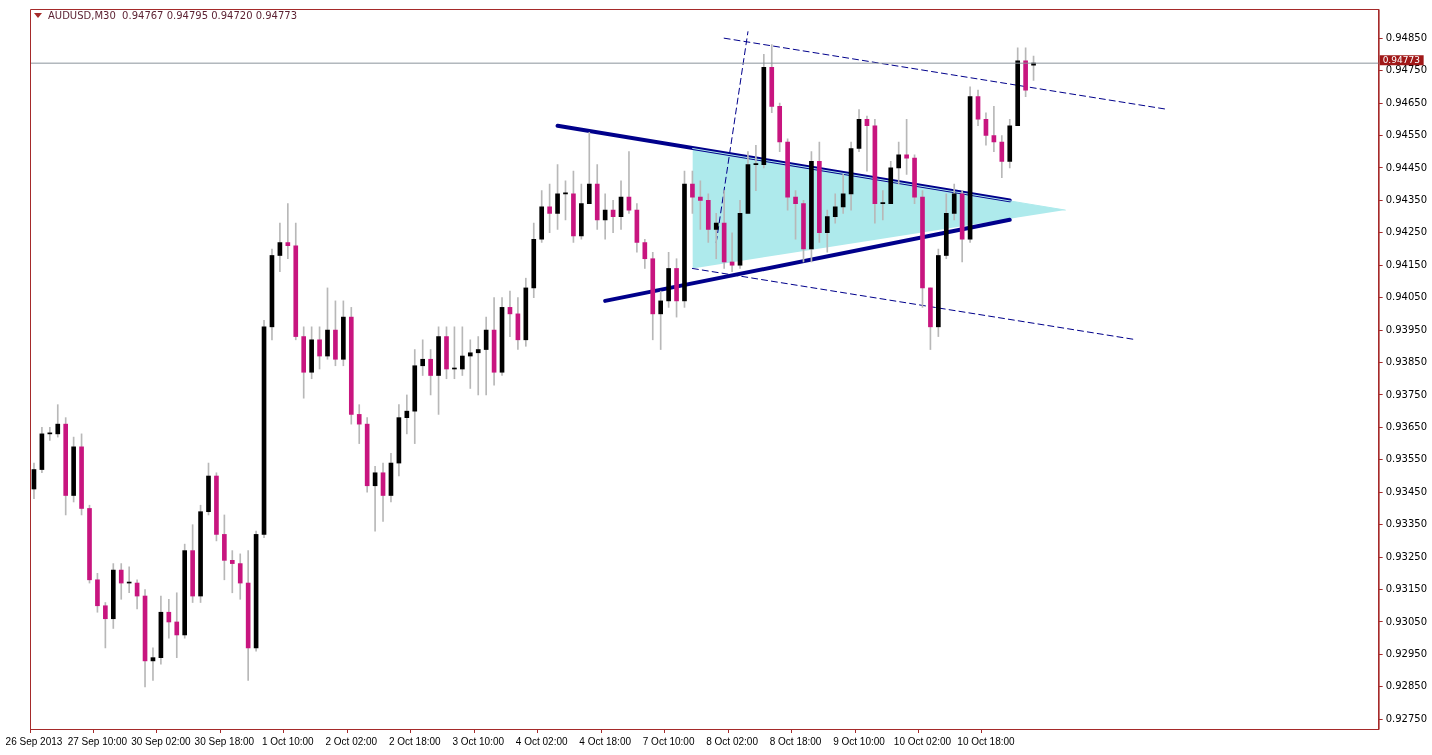 The width and height of the screenshot is (1432, 755). I want to click on y-tick-label: 0.94550, so click(1406, 135).